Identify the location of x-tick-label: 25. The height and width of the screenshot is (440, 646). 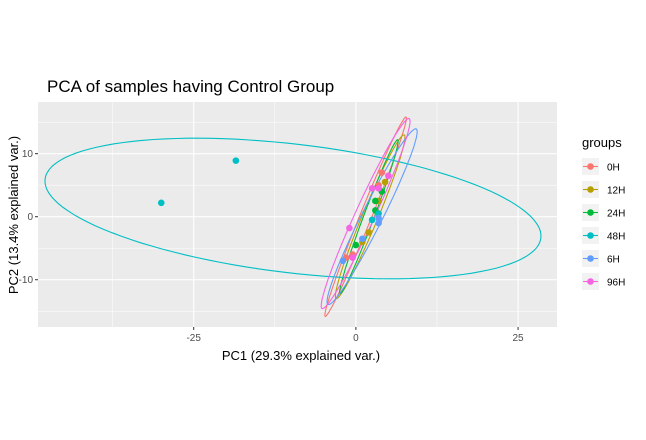
(519, 338).